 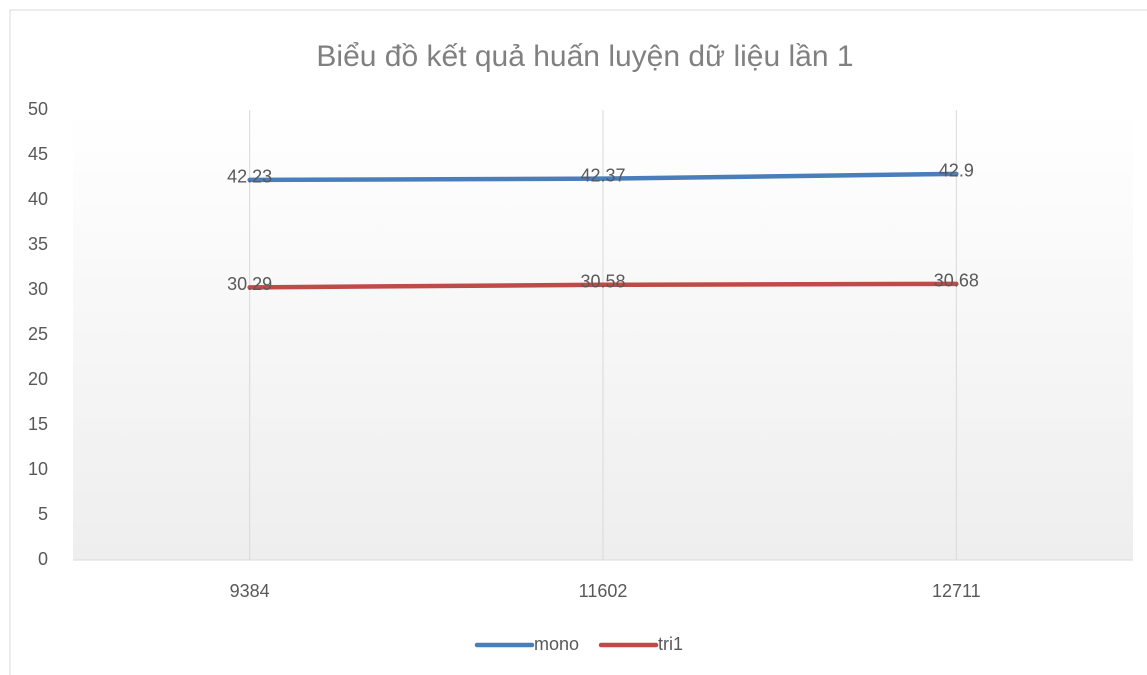 I want to click on y-tick-label: 10, so click(x=38, y=469).